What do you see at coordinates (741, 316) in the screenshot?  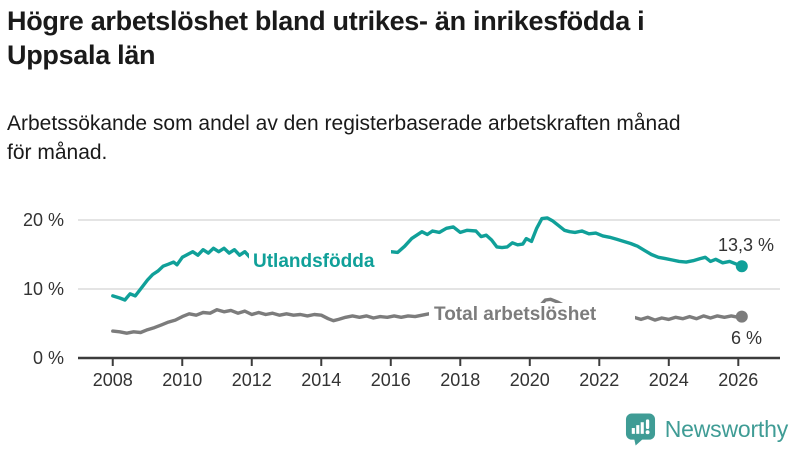 I see `series-end-dot-total` at bounding box center [741, 316].